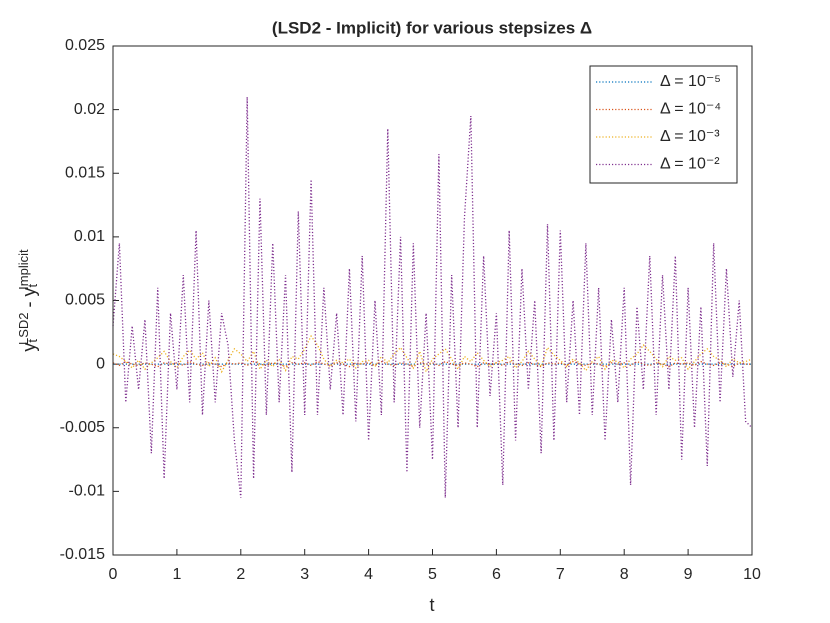 The width and height of the screenshot is (830, 623). Describe the element at coordinates (100, 363) in the screenshot. I see `y-tick-label: 0` at that location.